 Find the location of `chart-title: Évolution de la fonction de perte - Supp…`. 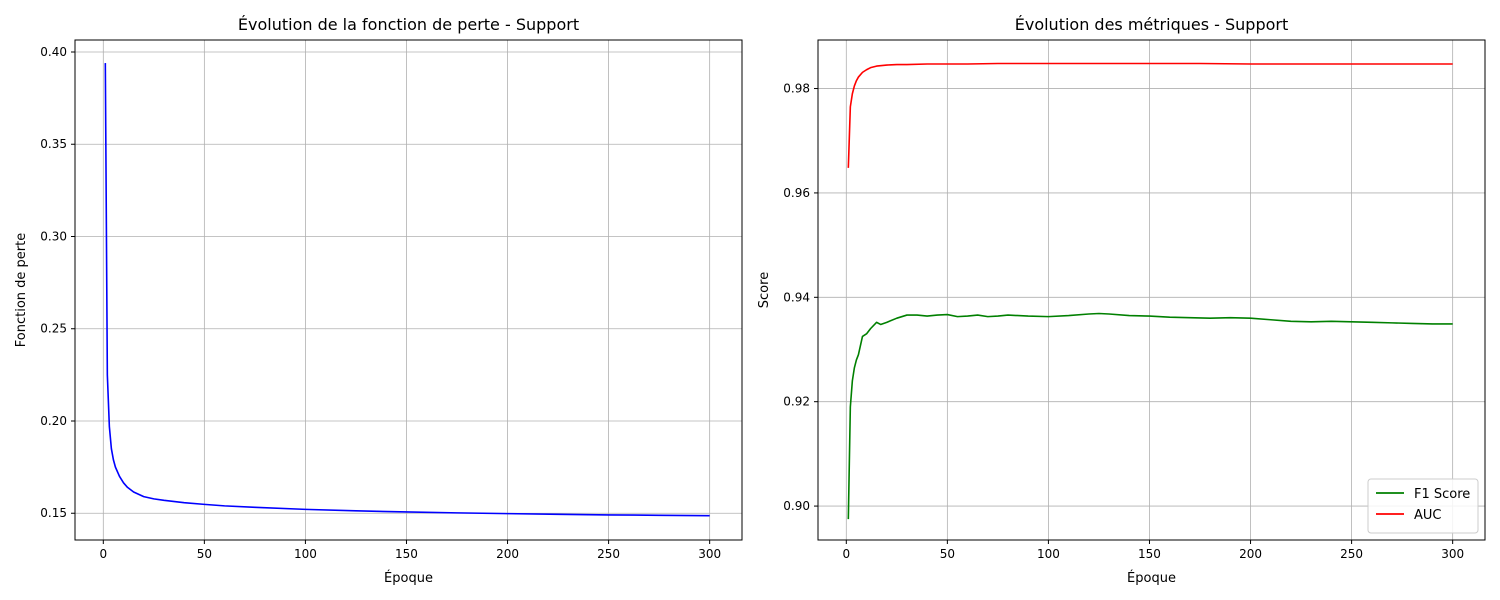

chart-title: Évolution de la fonction de perte - Supp… is located at coordinates (408, 24).